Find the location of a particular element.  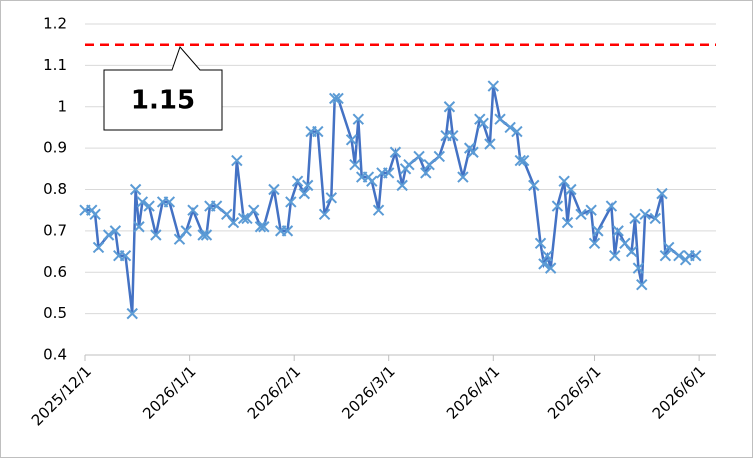

callout-box is located at coordinates (163, 88).